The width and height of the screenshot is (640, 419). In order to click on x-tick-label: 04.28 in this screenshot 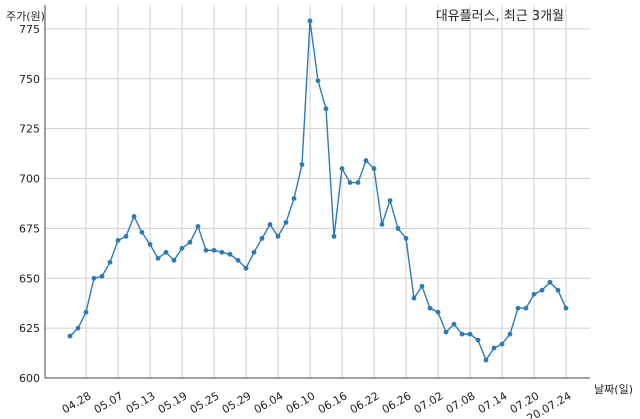, I will do `click(77, 402)`.